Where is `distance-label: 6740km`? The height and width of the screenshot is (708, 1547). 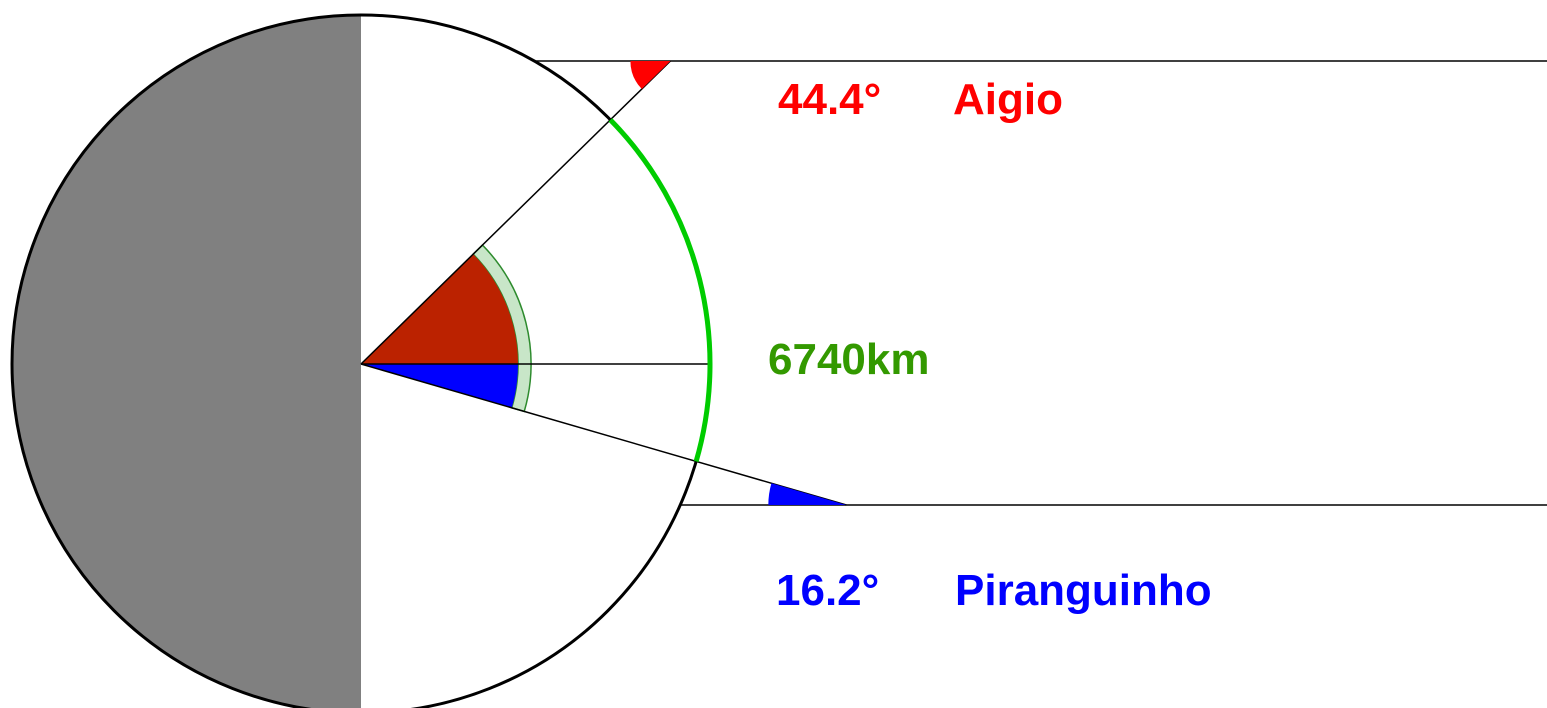 distance-label: 6740km is located at coordinates (848, 359).